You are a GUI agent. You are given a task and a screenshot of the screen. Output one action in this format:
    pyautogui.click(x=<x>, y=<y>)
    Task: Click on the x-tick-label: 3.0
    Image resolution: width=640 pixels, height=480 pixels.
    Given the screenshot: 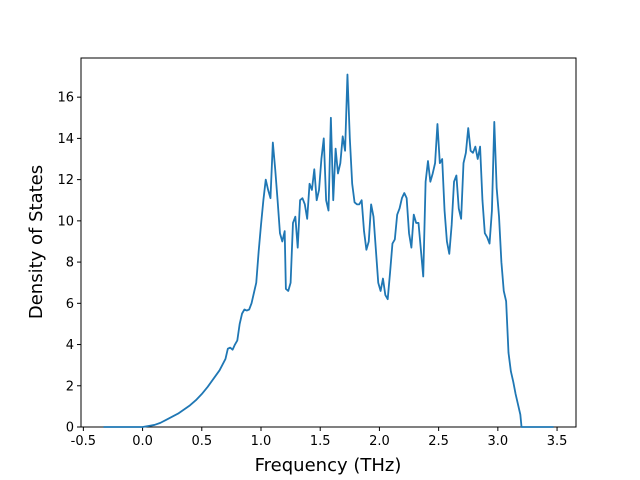 What is the action you would take?
    pyautogui.click(x=497, y=441)
    